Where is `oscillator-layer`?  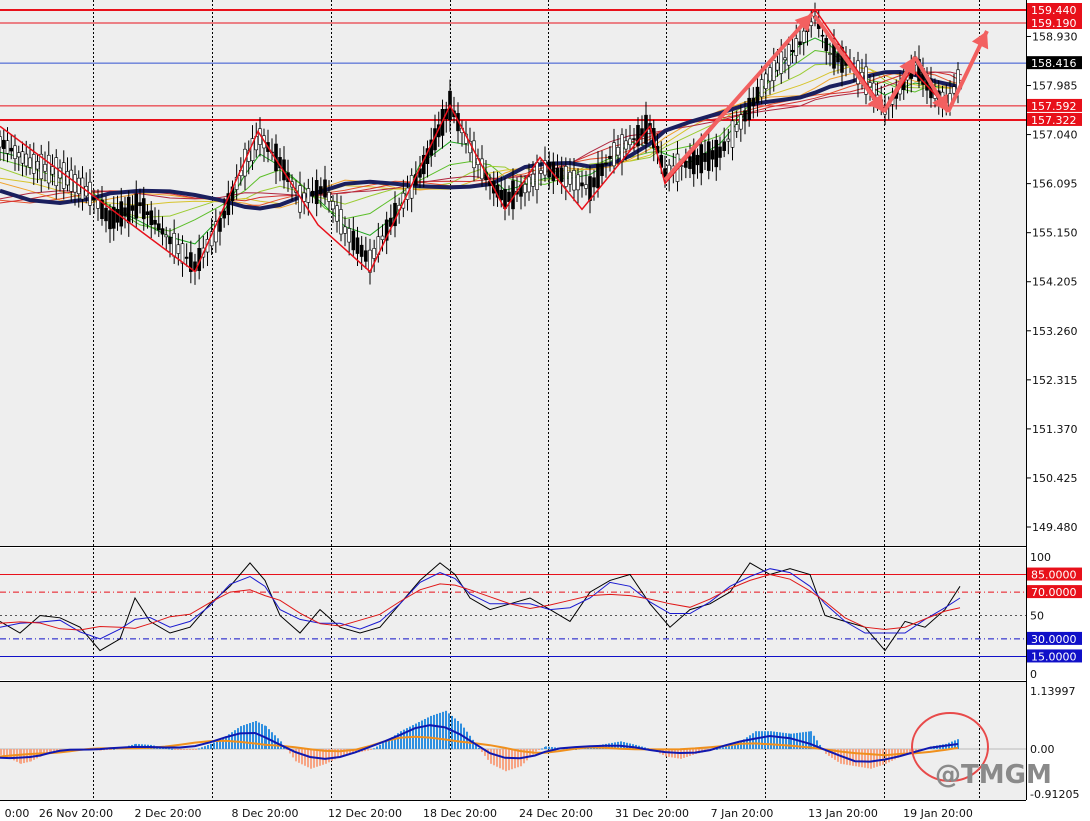
oscillator-layer is located at coordinates (513, 609).